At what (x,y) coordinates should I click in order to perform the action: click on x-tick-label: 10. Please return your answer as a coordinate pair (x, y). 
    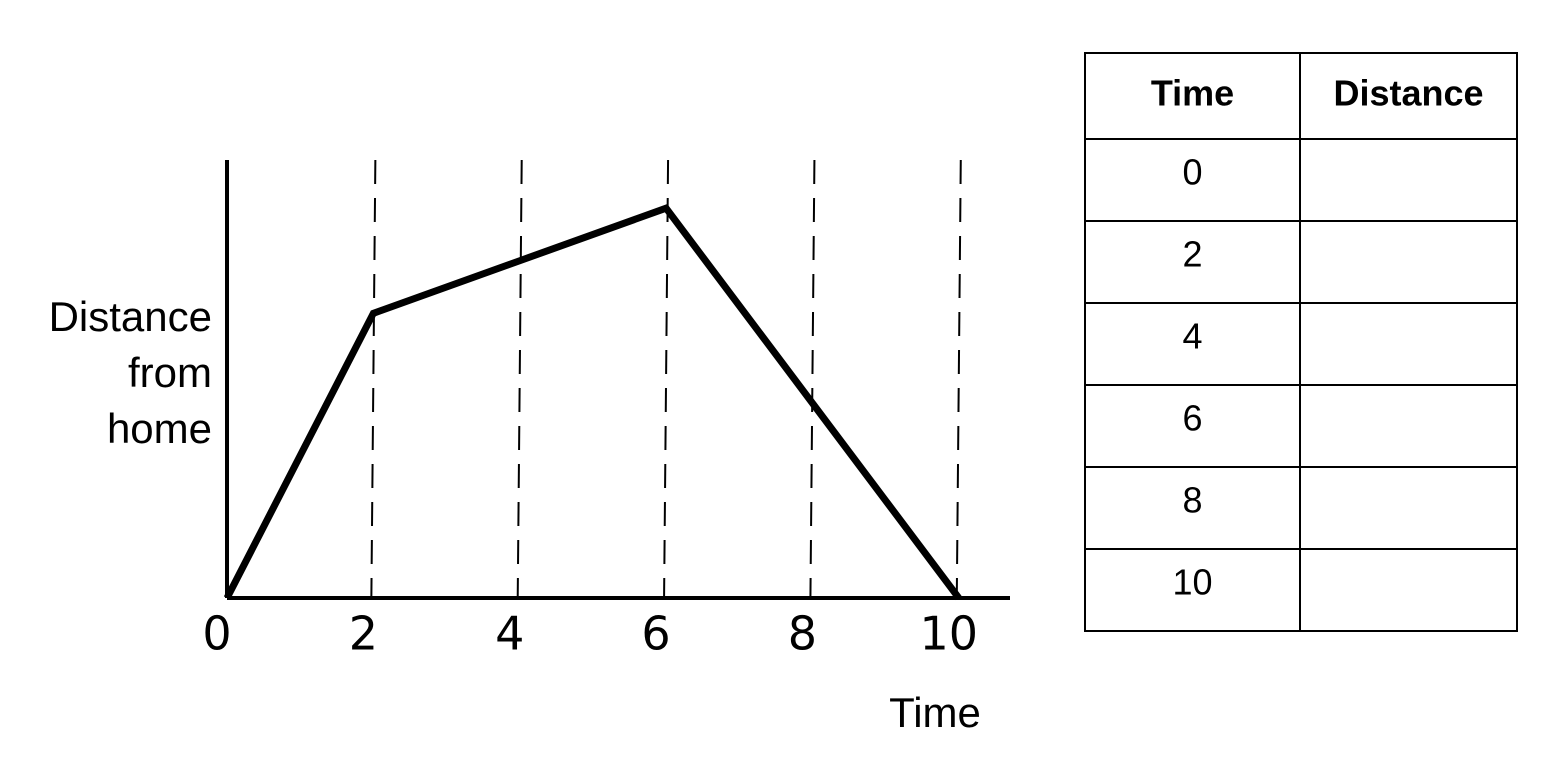
    Looking at the image, I should click on (949, 634).